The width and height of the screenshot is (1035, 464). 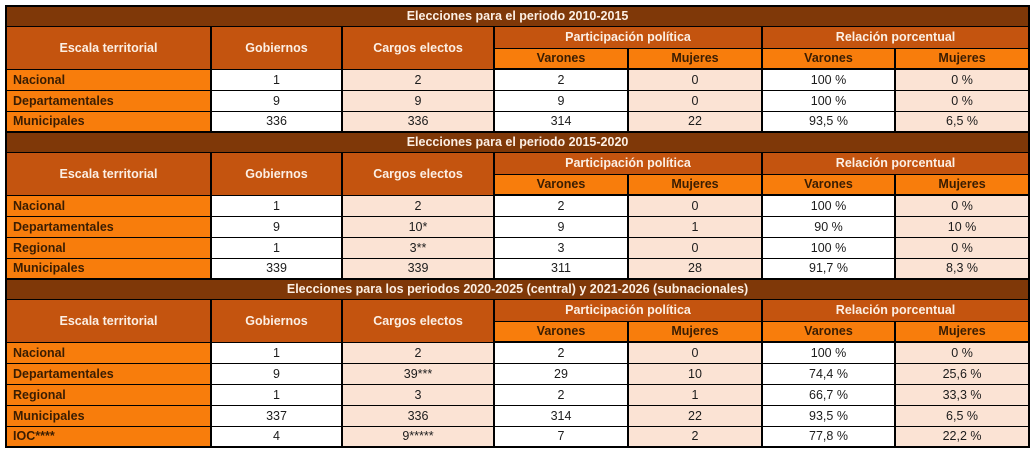 What do you see at coordinates (418, 352) in the screenshot?
I see `cell-cargos-electos: 2` at bounding box center [418, 352].